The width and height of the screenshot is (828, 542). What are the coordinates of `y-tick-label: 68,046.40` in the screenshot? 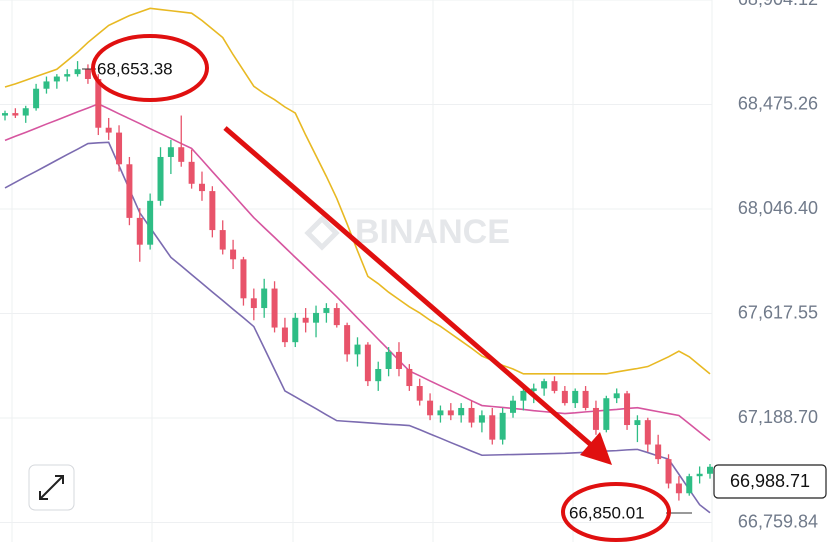 It's located at (778, 208).